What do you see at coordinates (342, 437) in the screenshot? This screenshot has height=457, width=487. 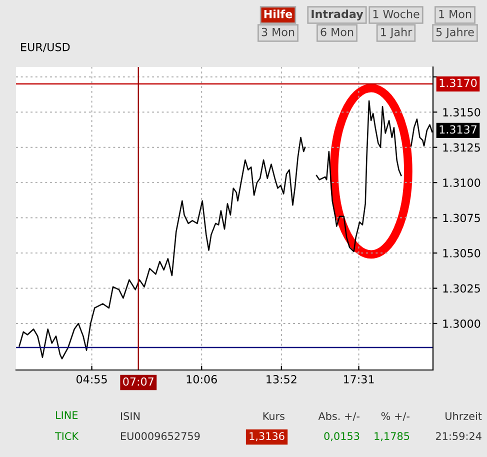 I see `text: 0,0153` at bounding box center [342, 437].